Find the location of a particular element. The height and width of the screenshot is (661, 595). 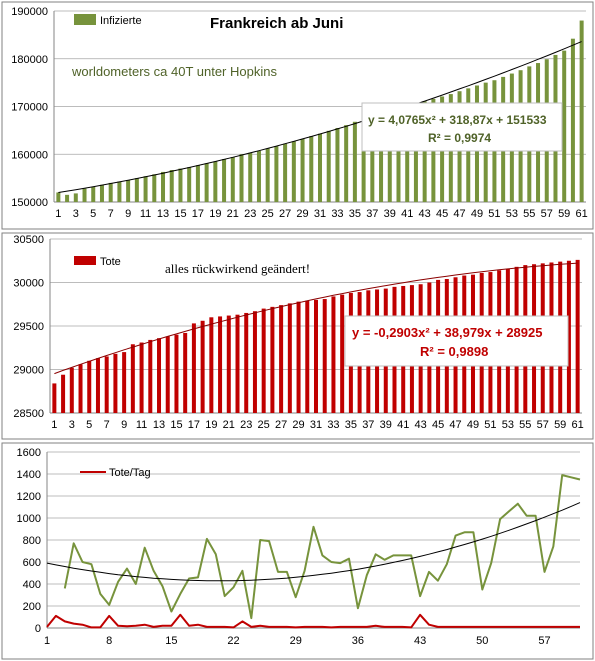

x-tick-label: 29 is located at coordinates (298, 425).